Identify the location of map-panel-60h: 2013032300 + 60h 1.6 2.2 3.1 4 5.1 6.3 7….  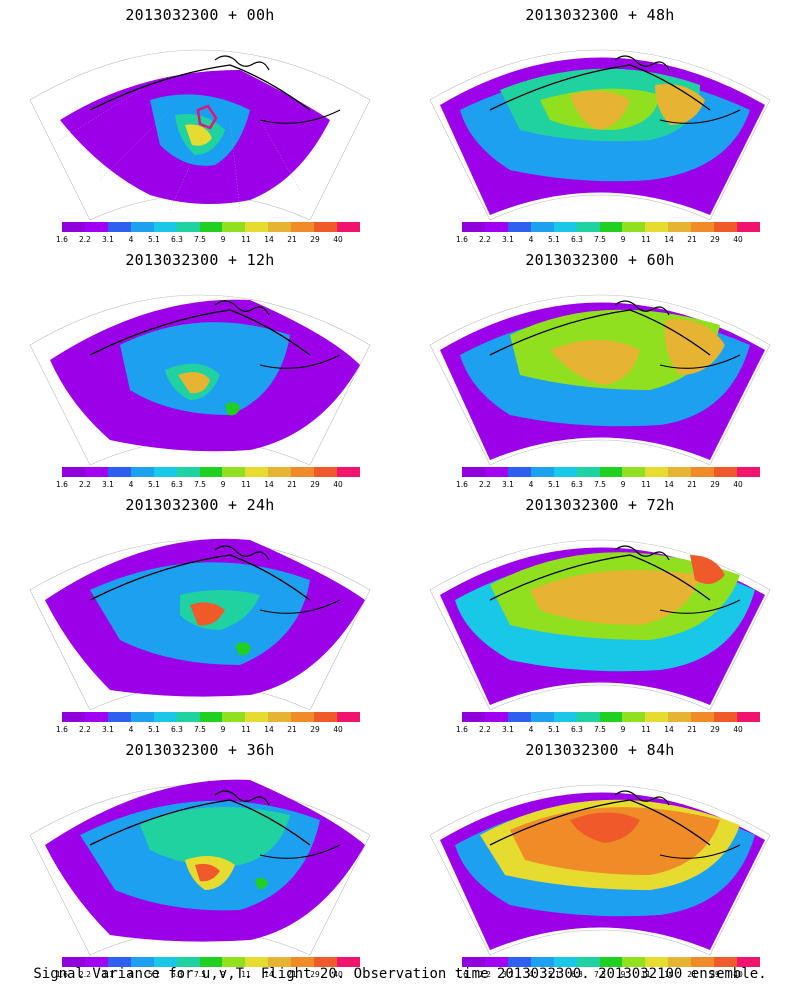
(600, 367).